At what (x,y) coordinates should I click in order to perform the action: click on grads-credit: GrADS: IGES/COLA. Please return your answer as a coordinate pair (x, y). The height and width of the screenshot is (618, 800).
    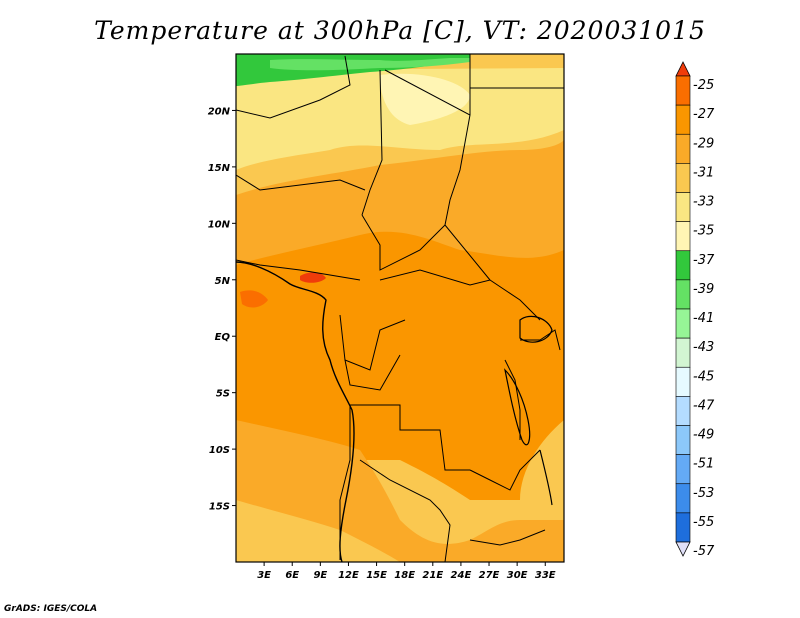
    Looking at the image, I should click on (51, 609).